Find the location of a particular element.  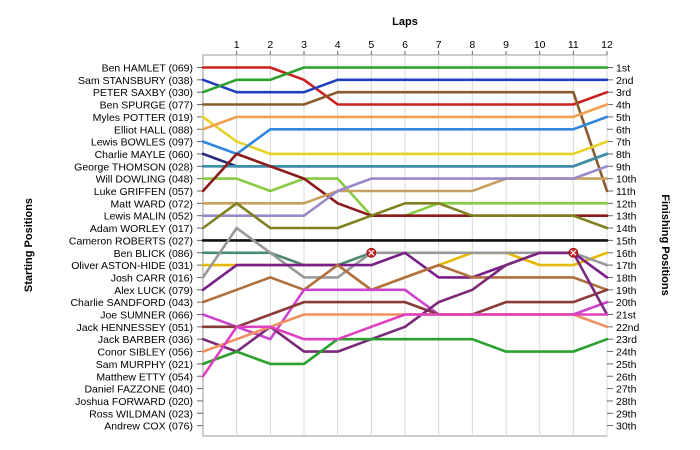

driver-label: Ben BLICK (086) is located at coordinates (153, 254).